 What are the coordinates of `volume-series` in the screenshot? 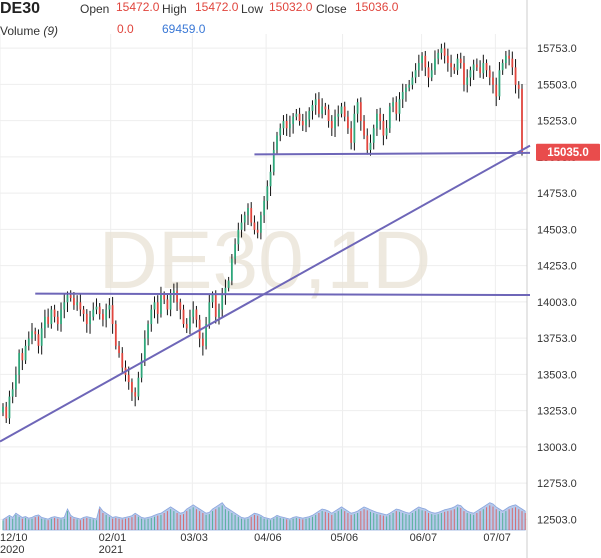 It's located at (264, 516).